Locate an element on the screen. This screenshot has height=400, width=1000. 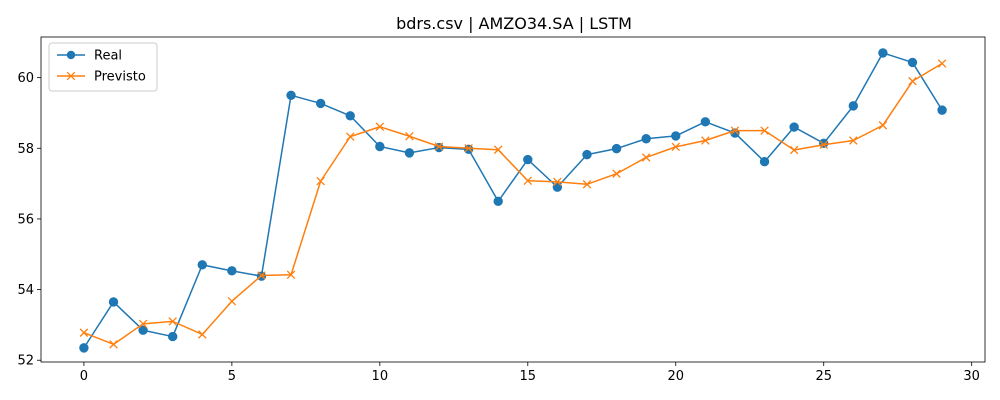
chart-title: bdrs.csv | AMZO34.SA | LSTM is located at coordinates (514, 23).